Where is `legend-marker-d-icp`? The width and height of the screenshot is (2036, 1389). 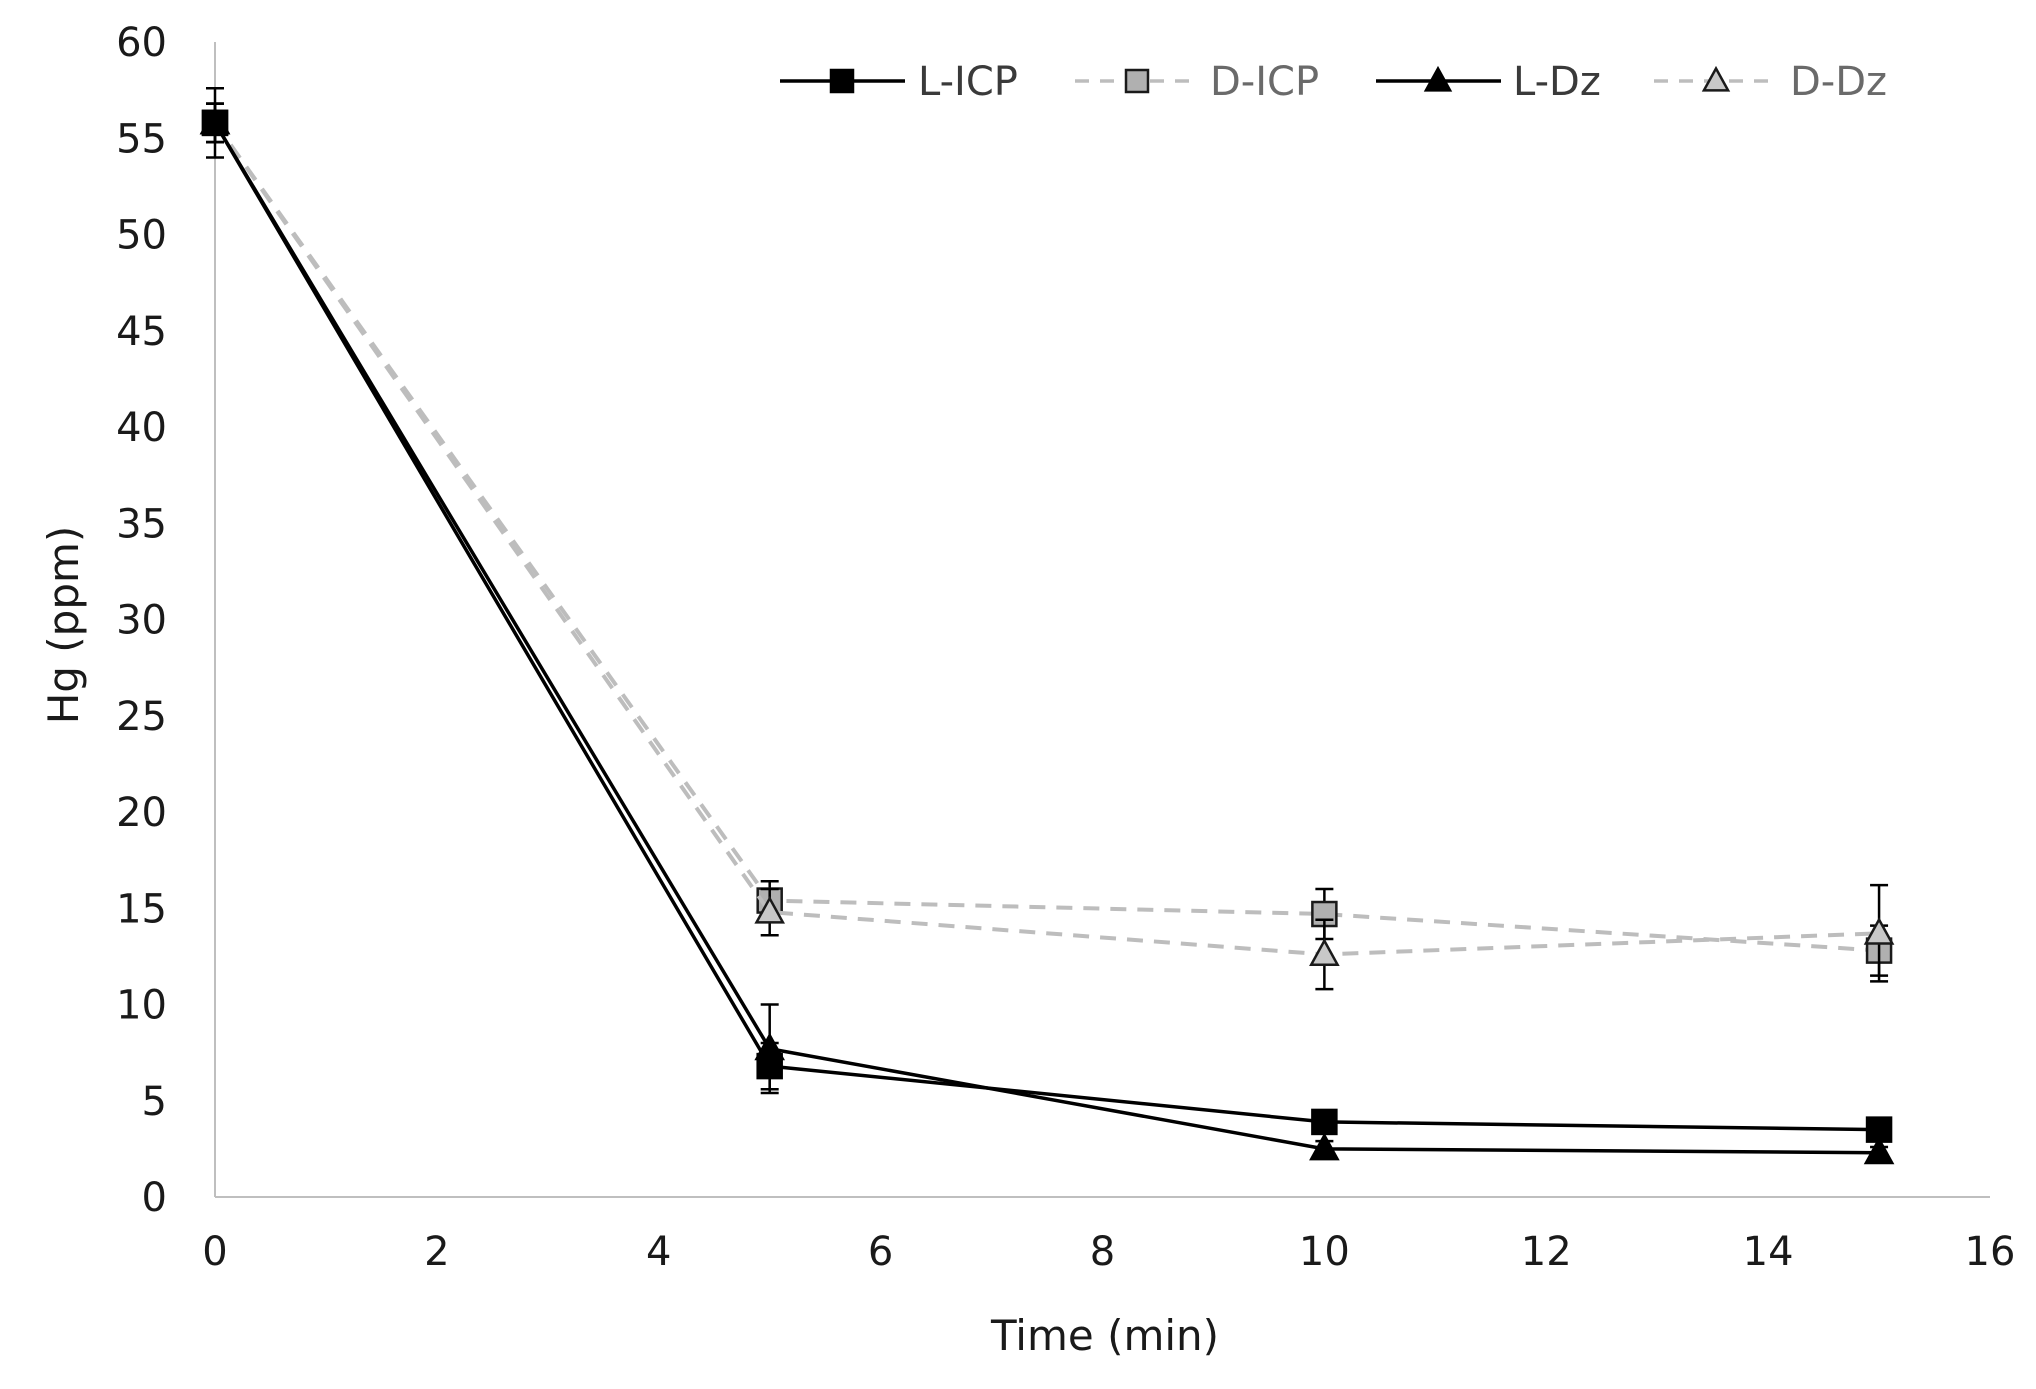 legend-marker-d-icp is located at coordinates (1137, 81).